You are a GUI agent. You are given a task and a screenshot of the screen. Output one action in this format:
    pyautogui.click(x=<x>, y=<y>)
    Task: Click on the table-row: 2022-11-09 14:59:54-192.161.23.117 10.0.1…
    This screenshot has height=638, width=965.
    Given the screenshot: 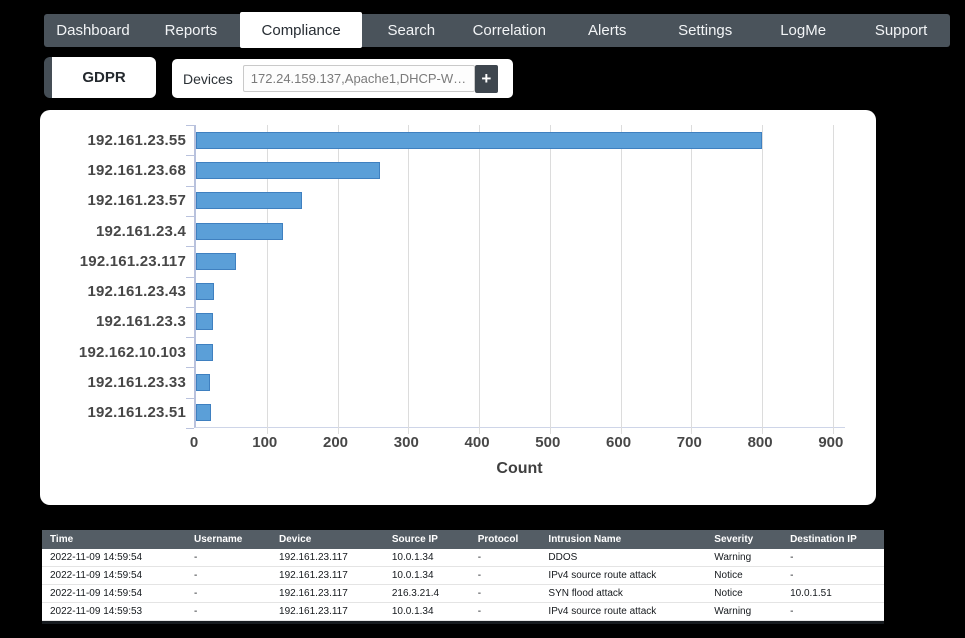 What is the action you would take?
    pyautogui.click(x=463, y=558)
    